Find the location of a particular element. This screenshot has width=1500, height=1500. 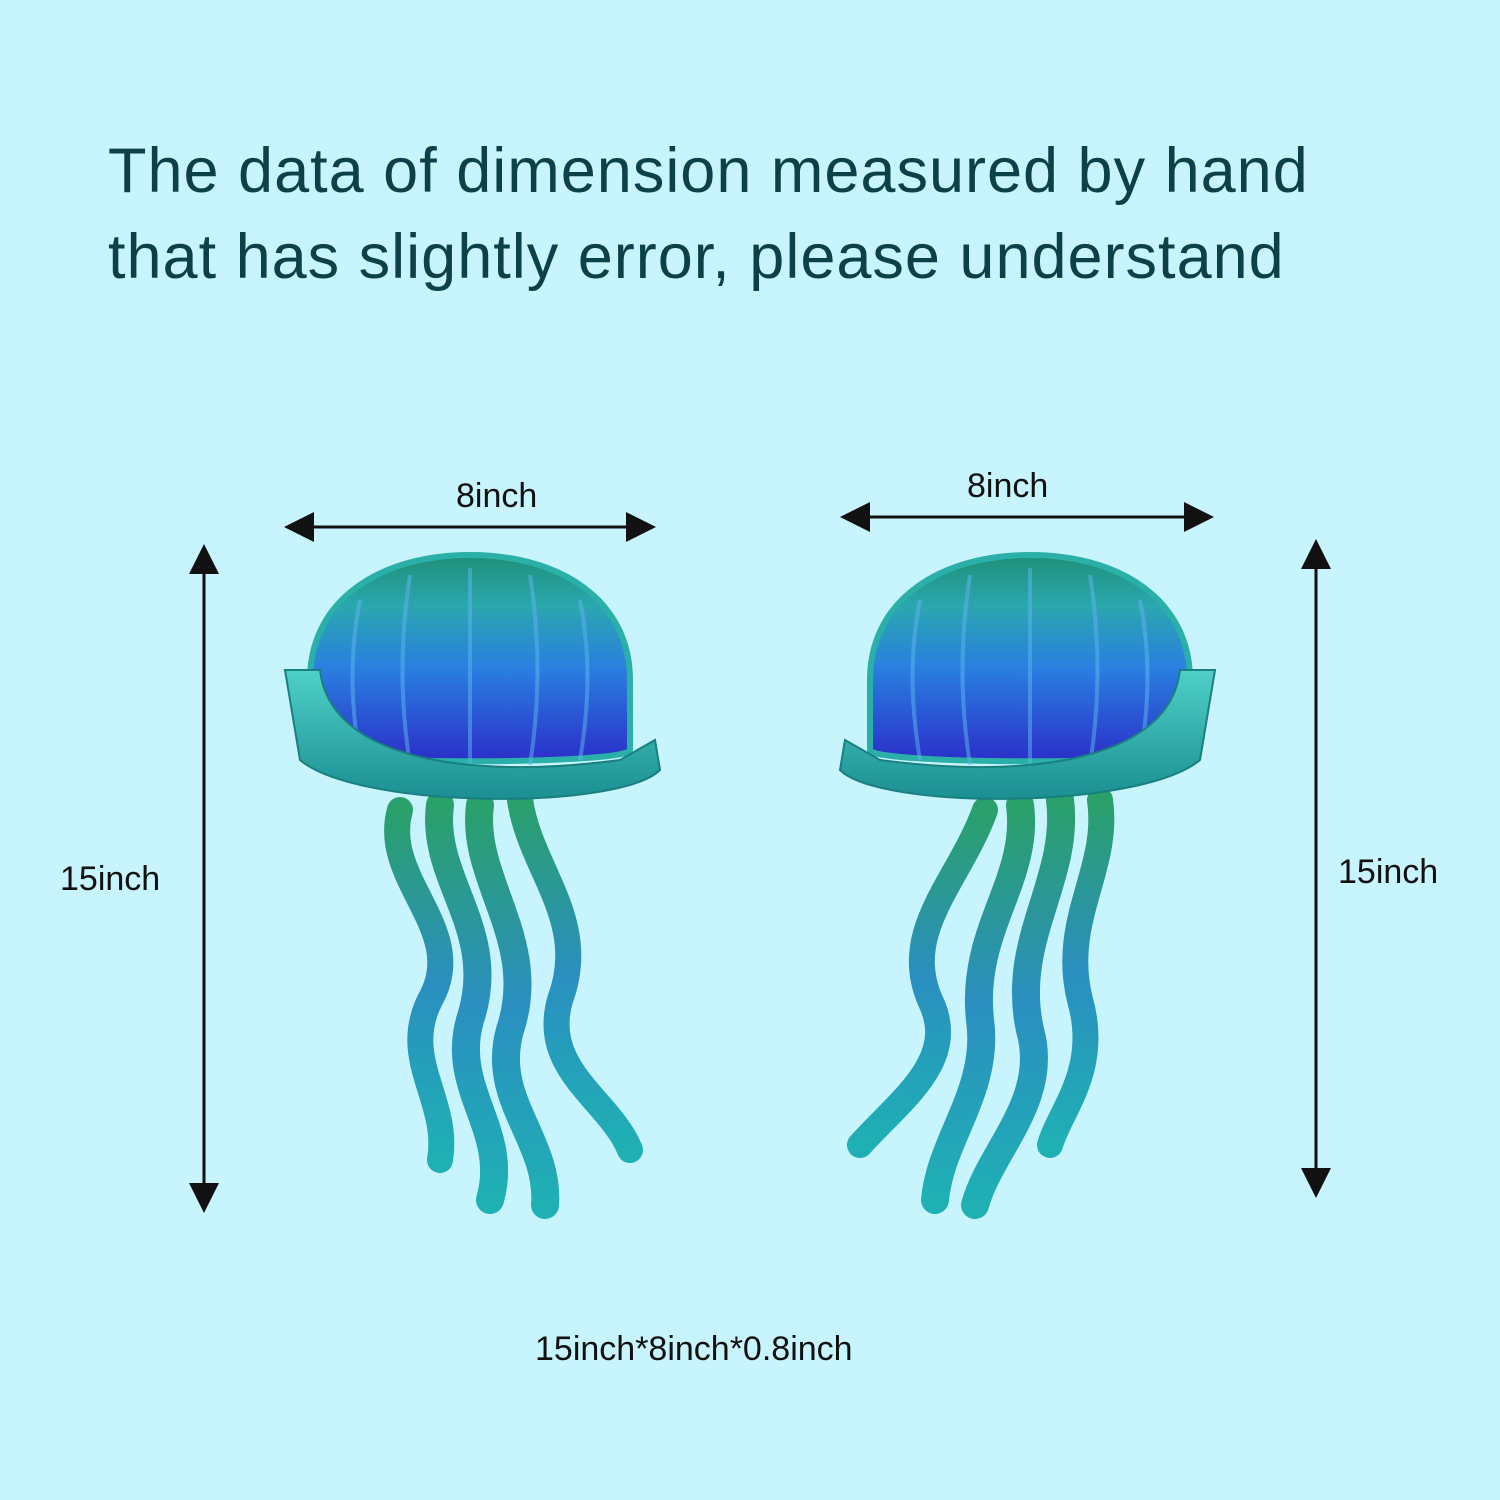

left-height-label: 15inch is located at coordinates (110, 879).